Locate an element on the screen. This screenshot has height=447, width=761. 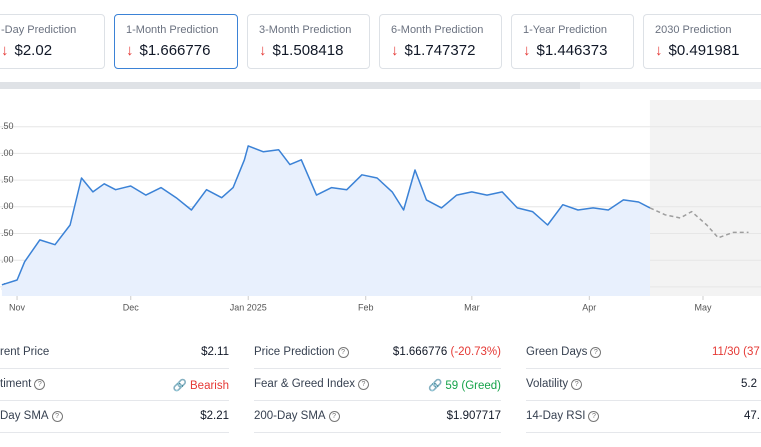
stat-row: Green Days? 11/30 (37 is located at coordinates (643, 352).